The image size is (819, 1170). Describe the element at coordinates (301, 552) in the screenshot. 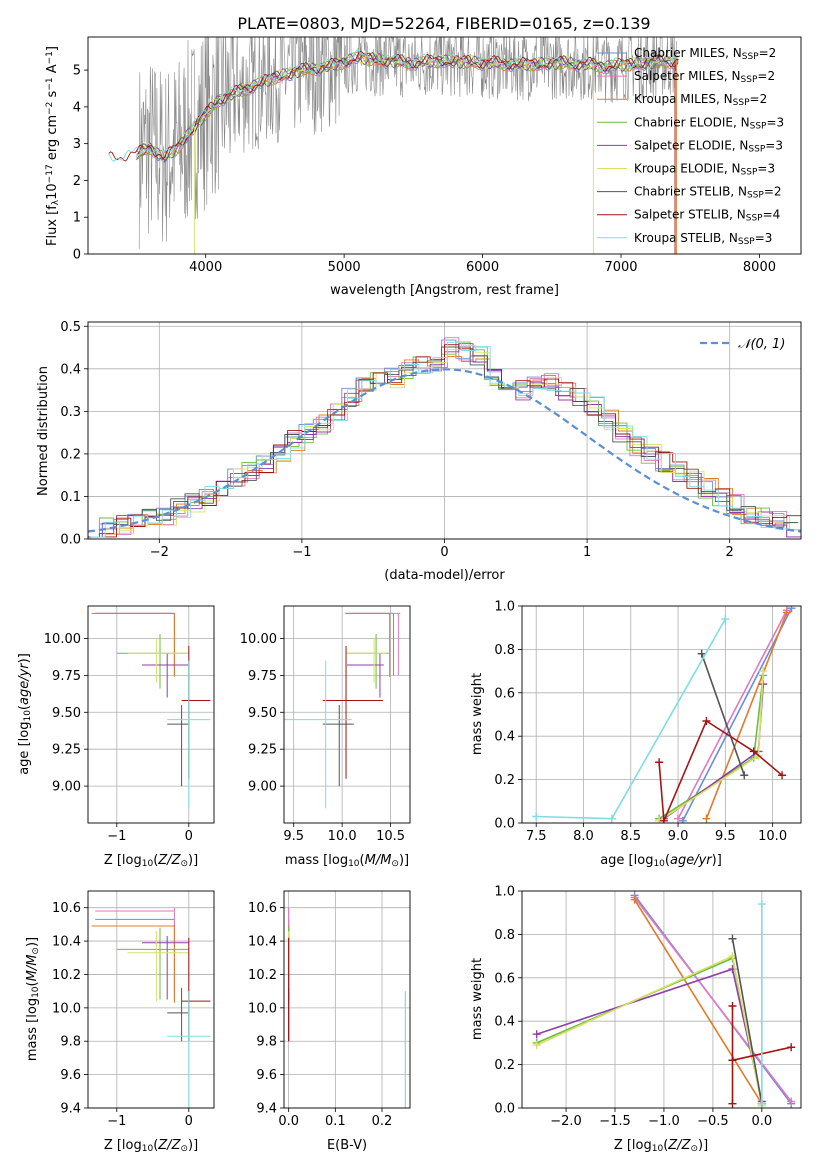

I see `x-tick-label: −1` at that location.